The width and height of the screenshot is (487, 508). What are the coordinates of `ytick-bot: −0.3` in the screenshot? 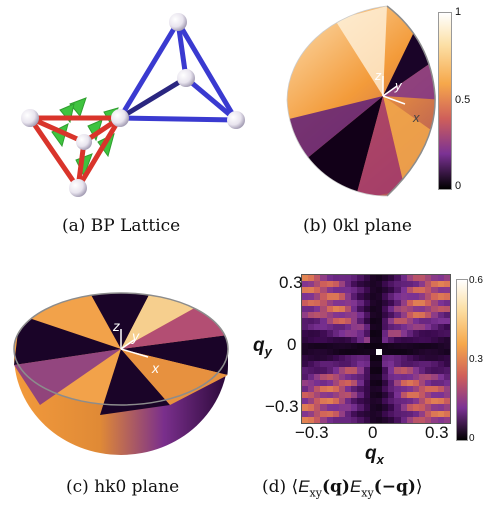 It's located at (282, 406).